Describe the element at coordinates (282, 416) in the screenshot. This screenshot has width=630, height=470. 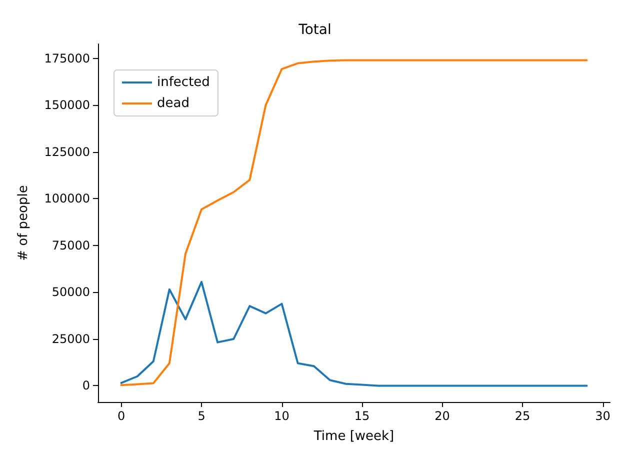
I see `x-tick-label: 10` at that location.